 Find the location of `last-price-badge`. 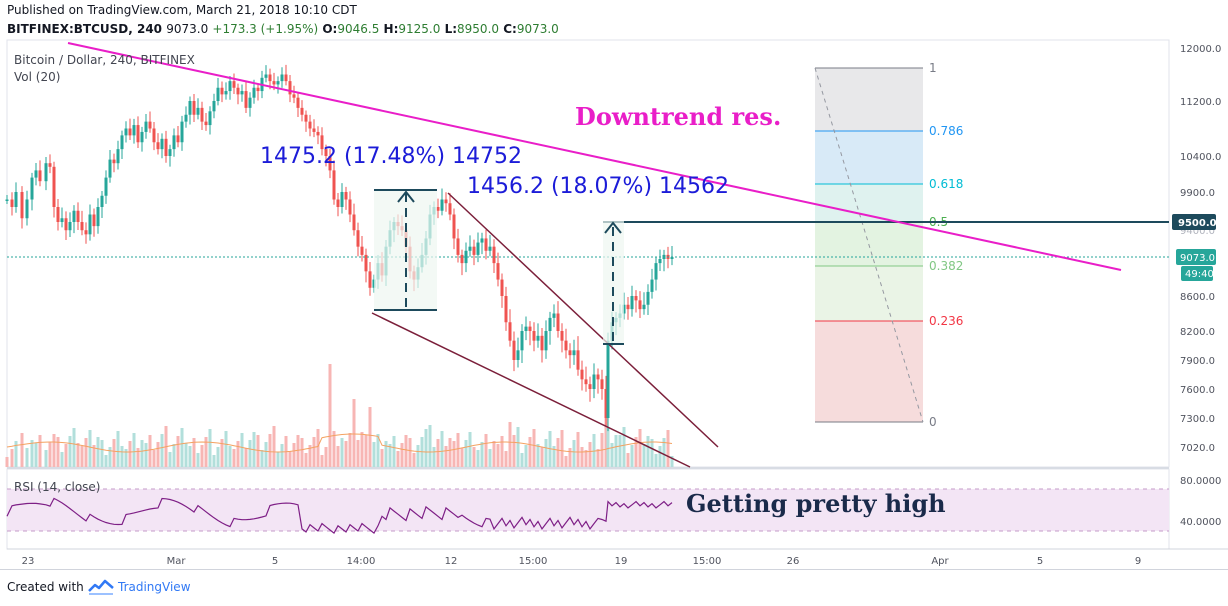

last-price-badge is located at coordinates (1196, 257).